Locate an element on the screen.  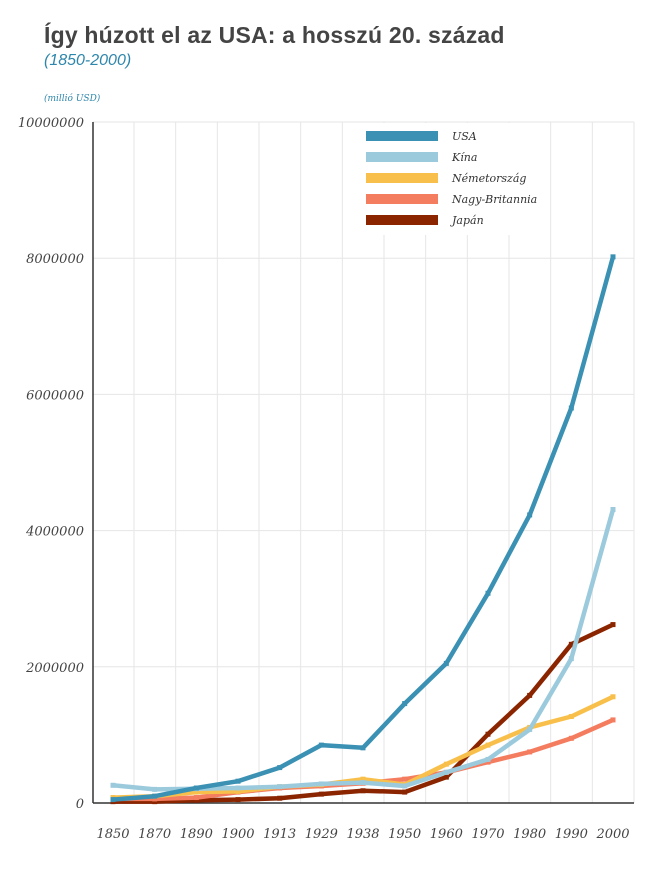
legend: USA Kína Németország Nagy-Britannia Japán is located at coordinates (453, 179).